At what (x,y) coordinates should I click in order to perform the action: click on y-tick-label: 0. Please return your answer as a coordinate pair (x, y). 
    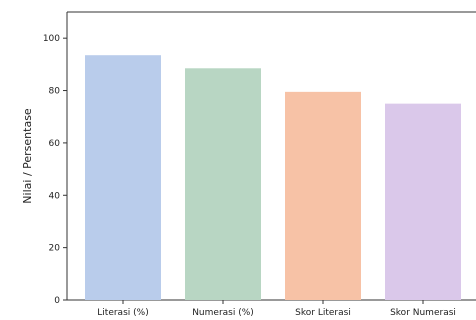
    Looking at the image, I should click on (57, 301).